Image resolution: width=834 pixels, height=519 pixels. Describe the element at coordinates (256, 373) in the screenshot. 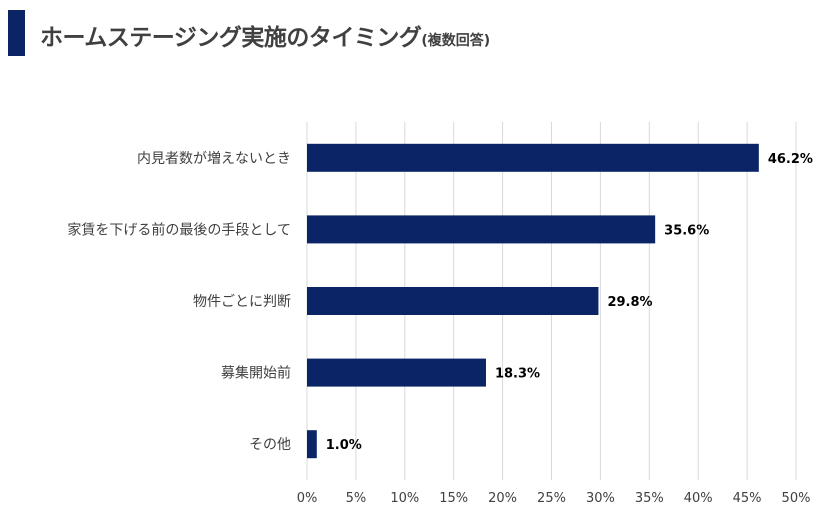

I see `category-label: 募集開始前` at that location.